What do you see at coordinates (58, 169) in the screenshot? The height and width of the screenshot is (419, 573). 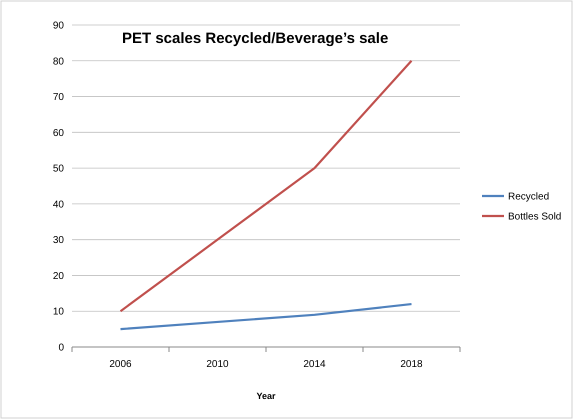 I see `y-tick-label: 50` at bounding box center [58, 169].